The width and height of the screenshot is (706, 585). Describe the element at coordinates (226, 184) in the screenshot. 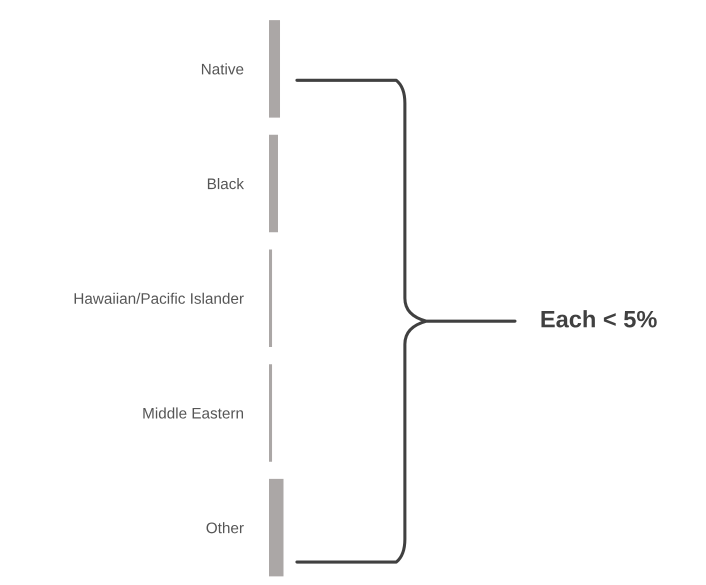

I see `y-tick-label: Black` at that location.